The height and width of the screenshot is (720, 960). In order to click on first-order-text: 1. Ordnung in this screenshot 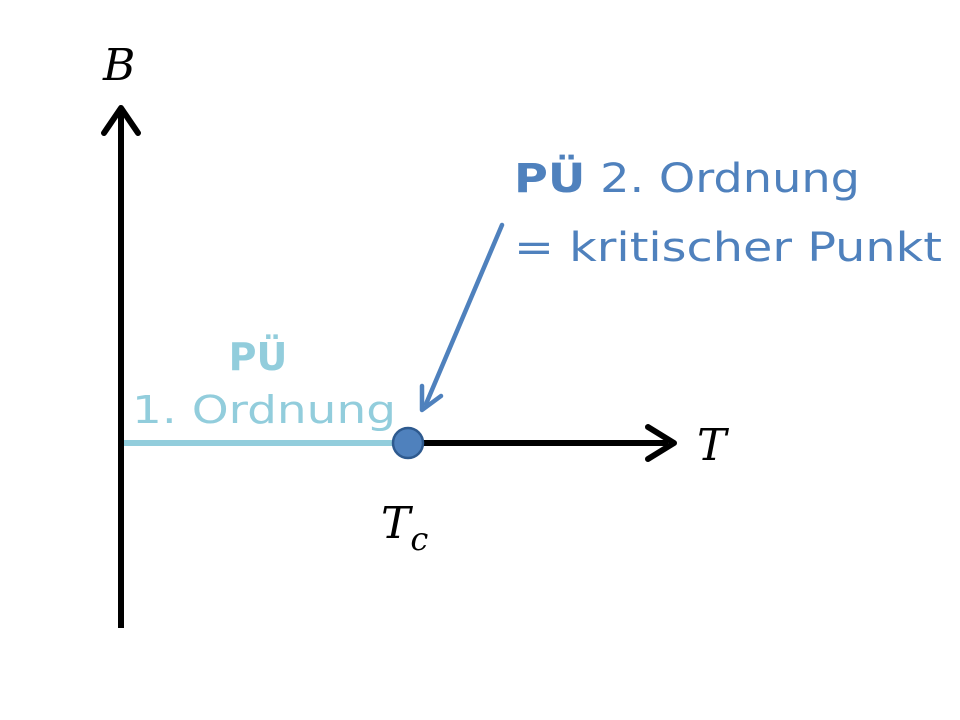, I will do `click(264, 410)`.